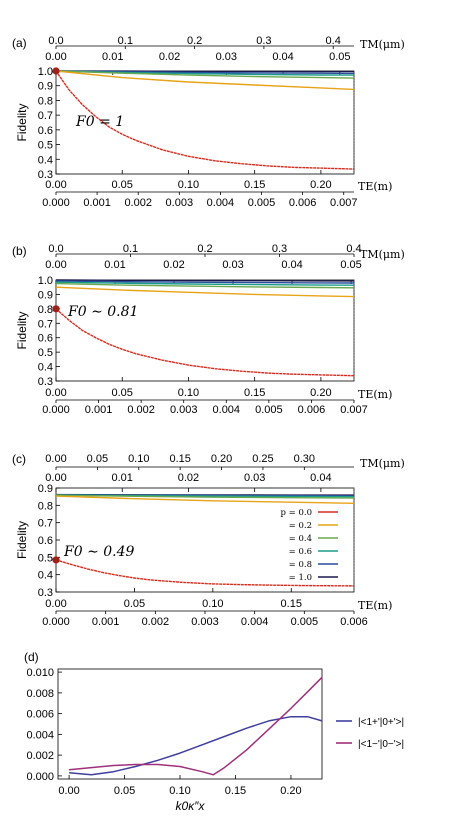 This screenshot has height=819, width=474. I want to click on y-tick-label: 0.8, so click(45, 506).